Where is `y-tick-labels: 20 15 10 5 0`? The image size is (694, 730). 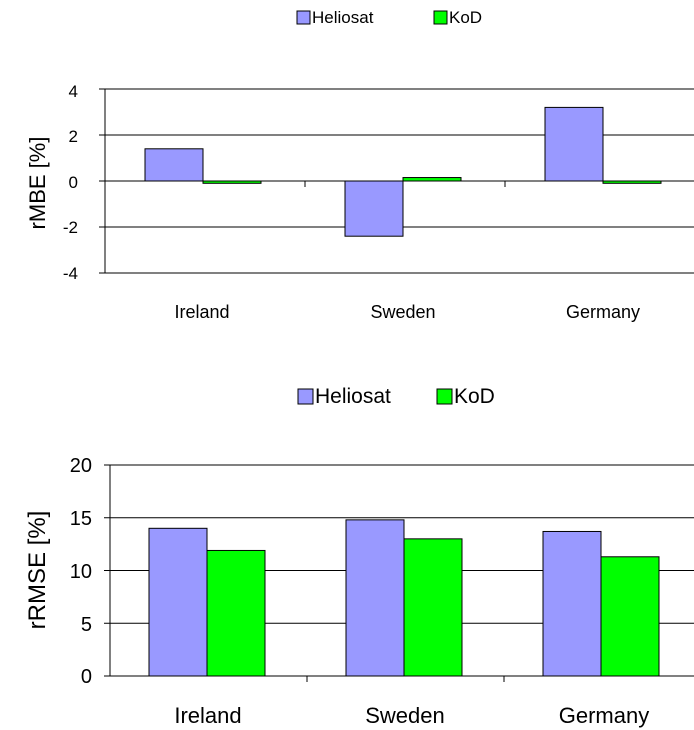
y-tick-labels: 20 15 10 5 0 is located at coordinates (81, 571).